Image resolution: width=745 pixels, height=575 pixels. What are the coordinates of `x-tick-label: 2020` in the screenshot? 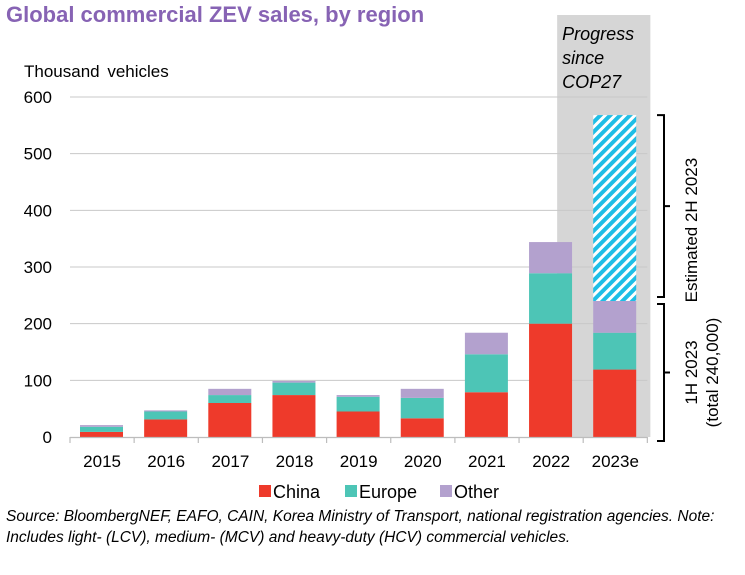 It's located at (423, 461).